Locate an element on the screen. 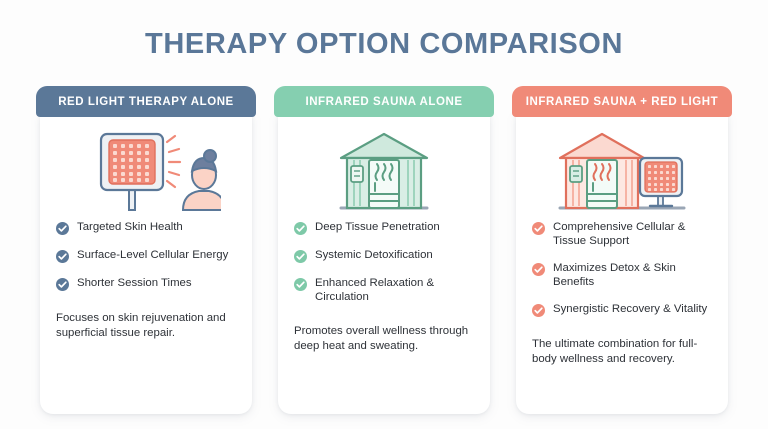  bullet-item: Deep Tissue Penetration is located at coordinates (384, 227).